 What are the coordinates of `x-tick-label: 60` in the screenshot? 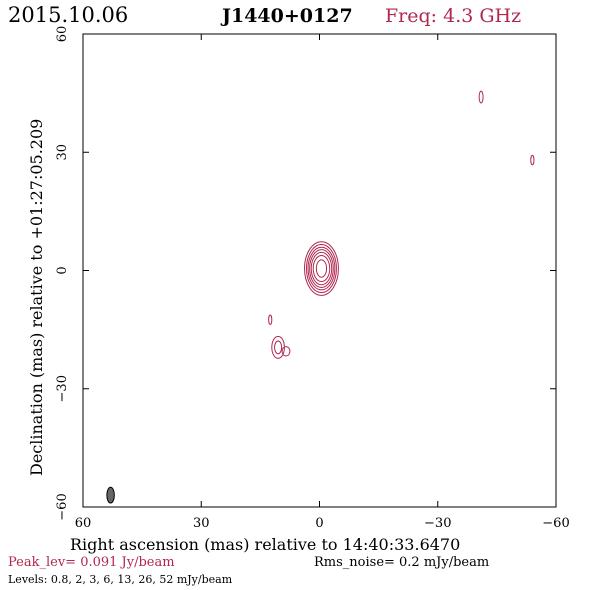 It's located at (83, 523).